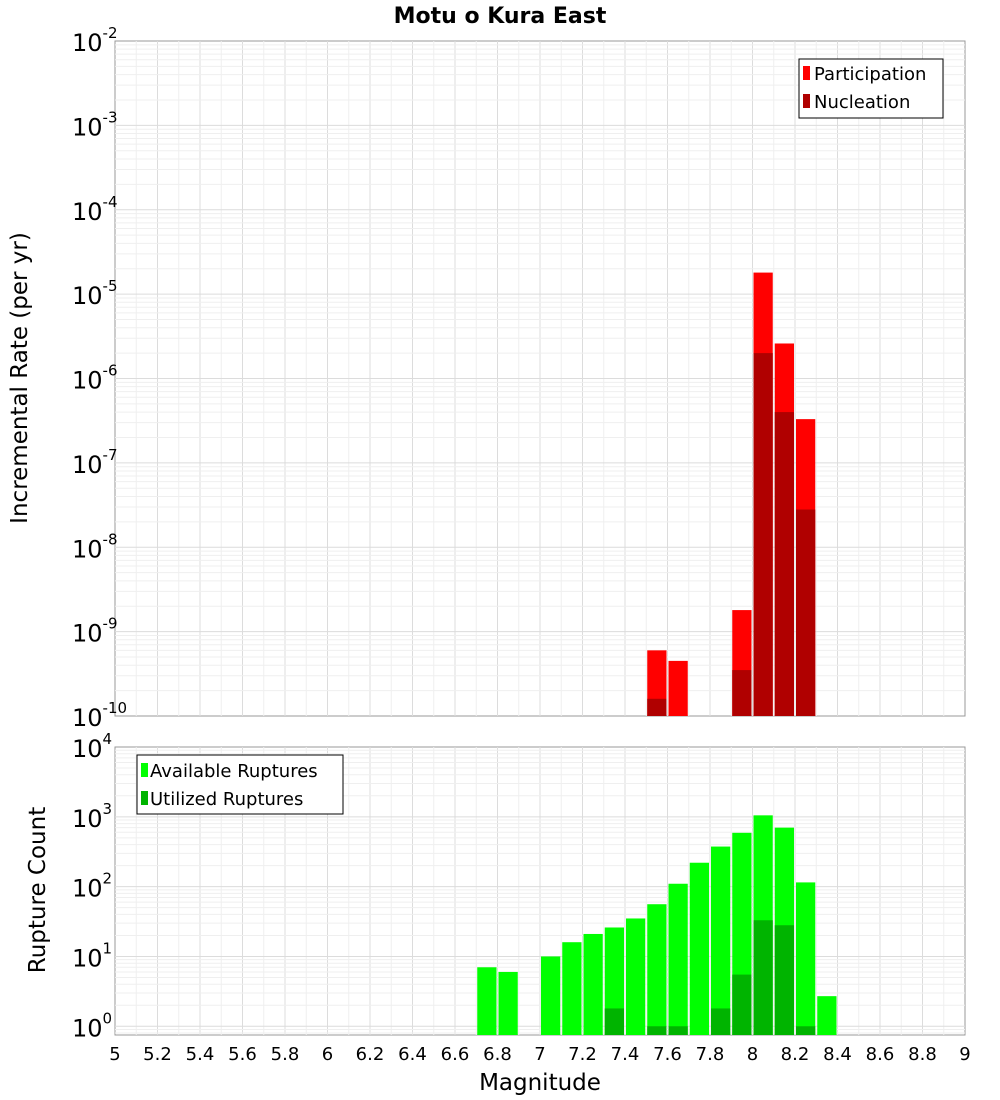  Describe the element at coordinates (92, 955) in the screenshot. I see `count-y-tick-label: 10¹` at that location.